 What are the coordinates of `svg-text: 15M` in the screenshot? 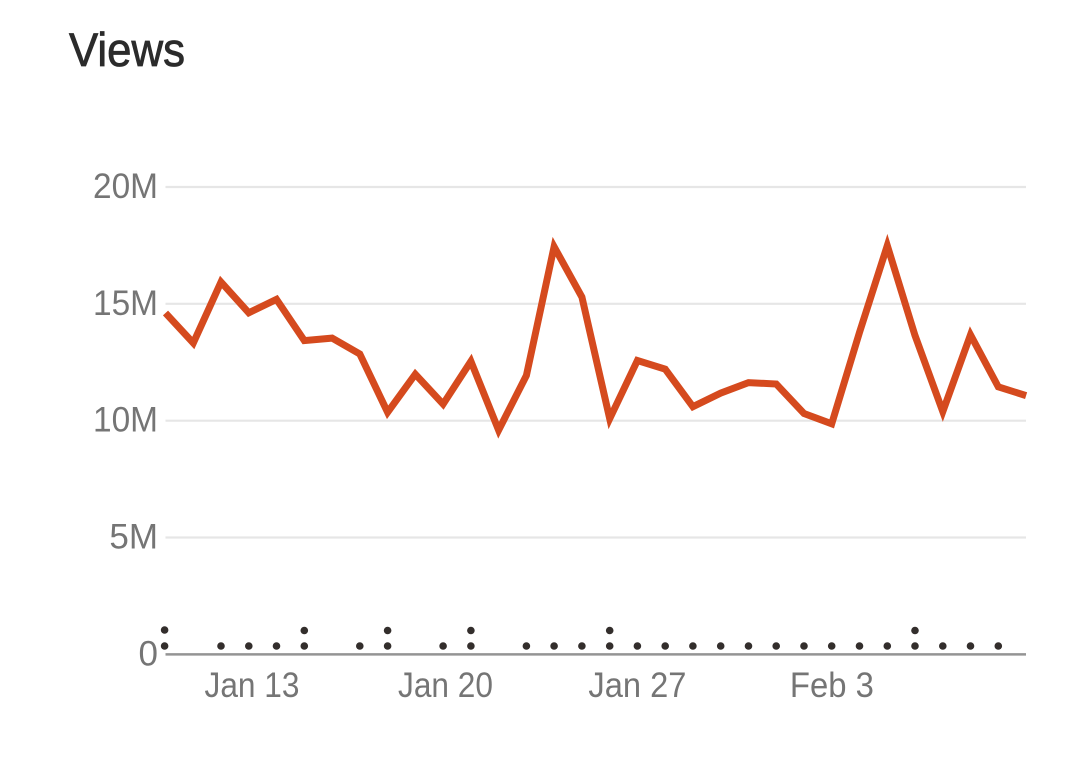 It's located at (125, 303).